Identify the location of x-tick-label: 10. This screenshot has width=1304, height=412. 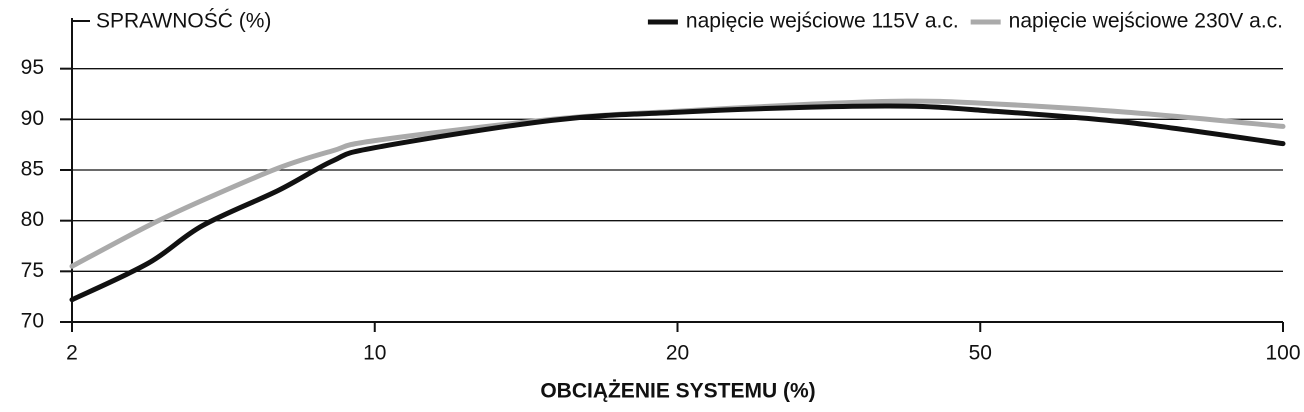
(374, 353).